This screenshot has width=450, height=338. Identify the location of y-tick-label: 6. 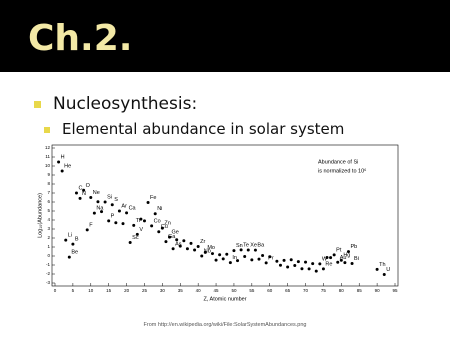
(48, 201).